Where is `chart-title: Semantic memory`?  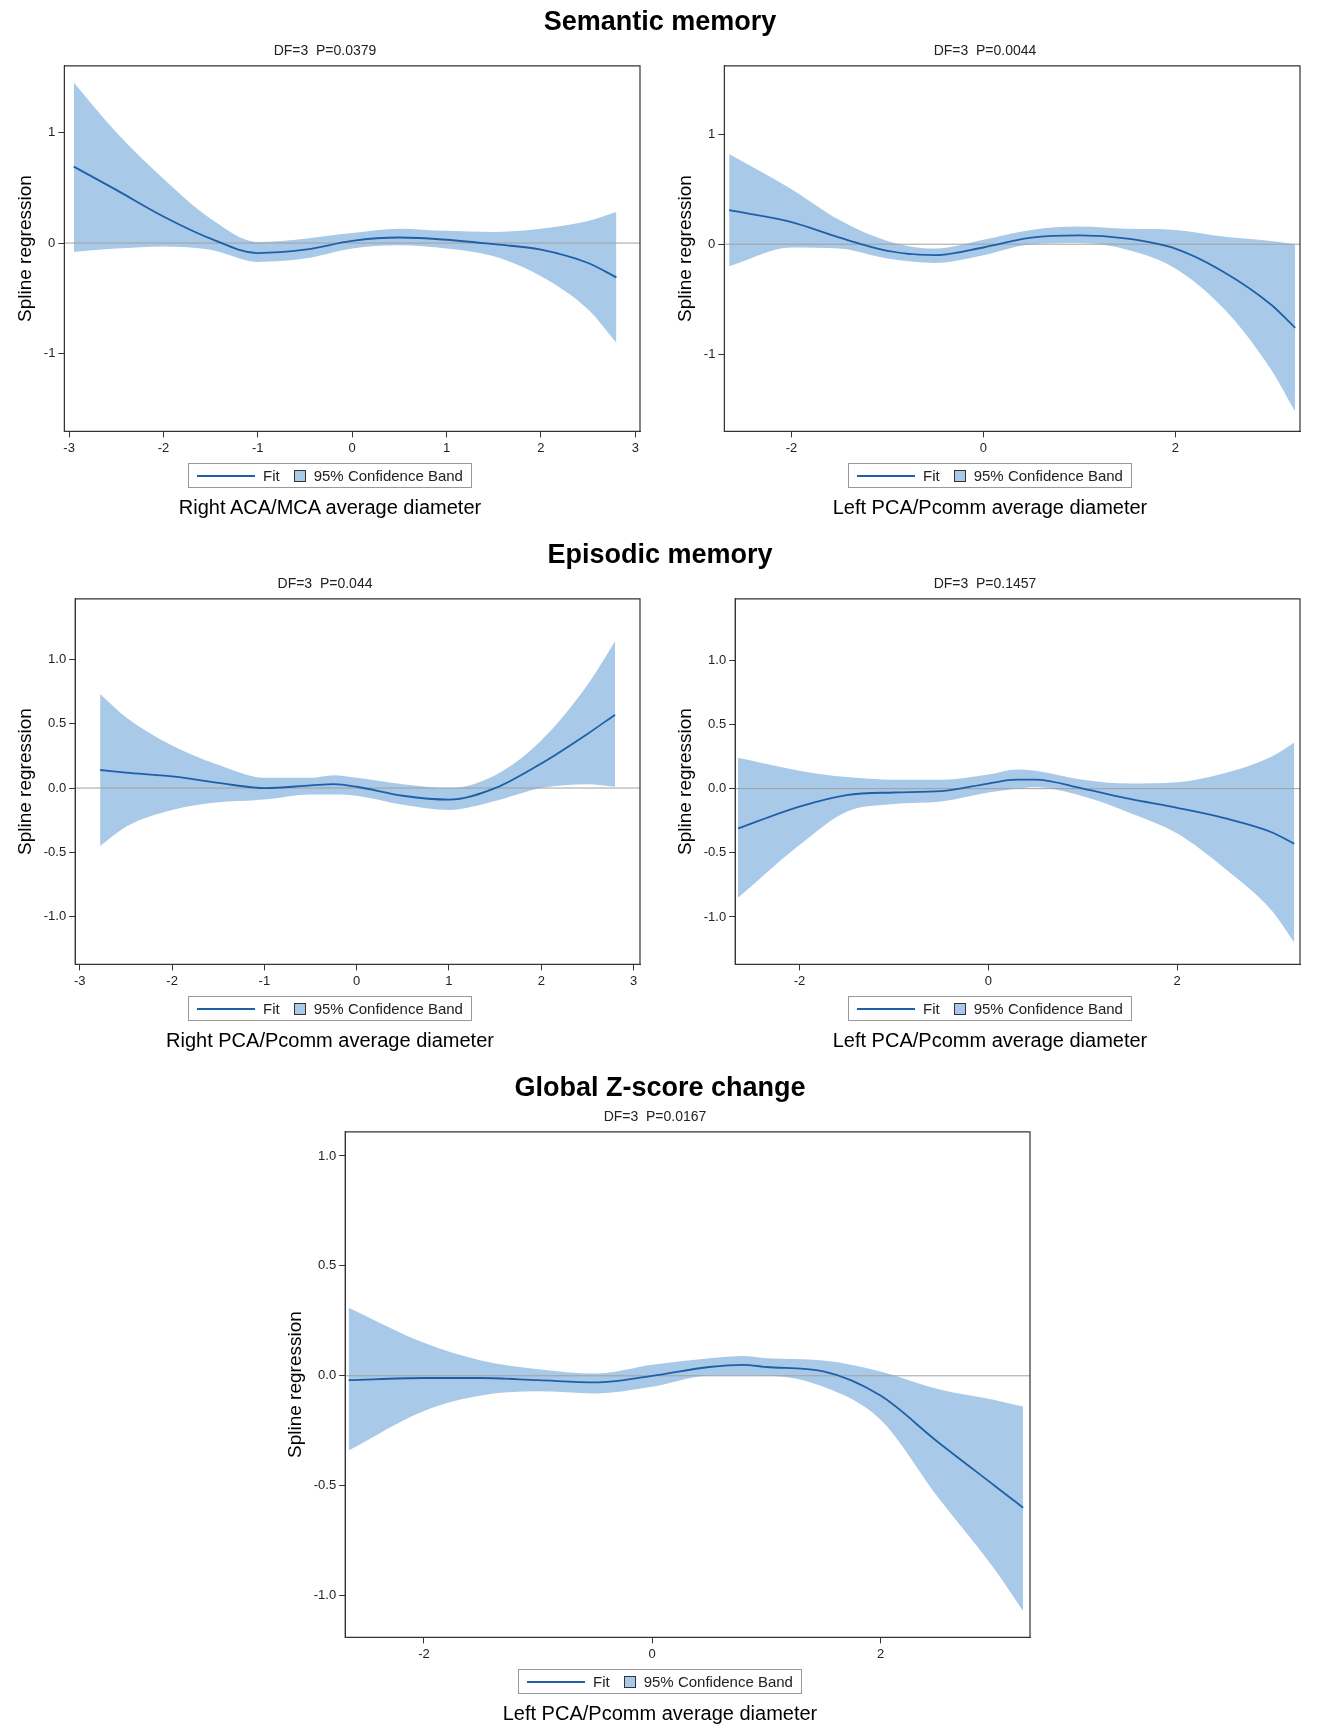 chart-title: Semantic memory is located at coordinates (660, 21).